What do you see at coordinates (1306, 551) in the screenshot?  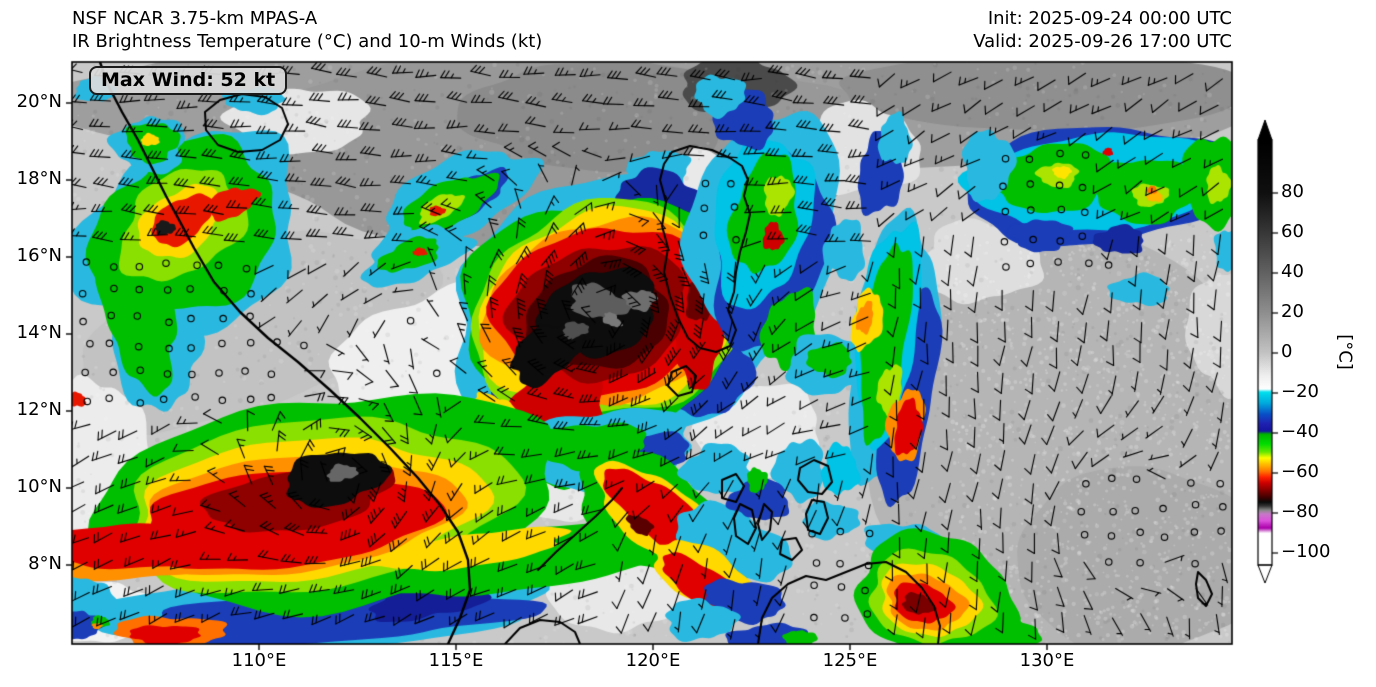 I see `colorbar-tick-label: −100` at bounding box center [1306, 551].